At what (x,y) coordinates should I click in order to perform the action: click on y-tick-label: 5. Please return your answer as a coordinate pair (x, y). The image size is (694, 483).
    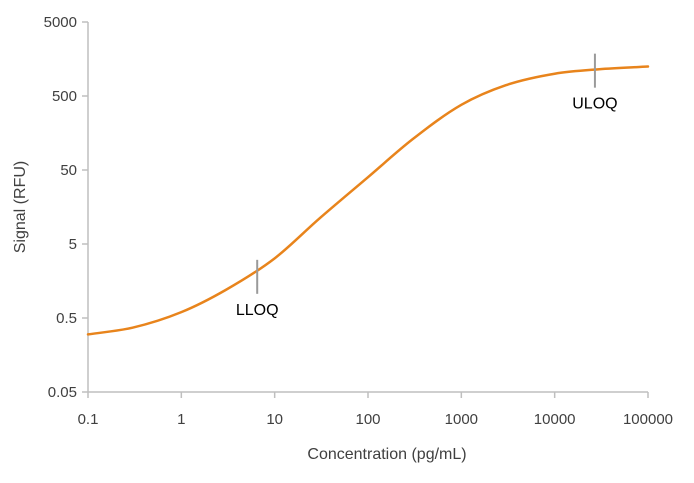
    Looking at the image, I should click on (73, 244).